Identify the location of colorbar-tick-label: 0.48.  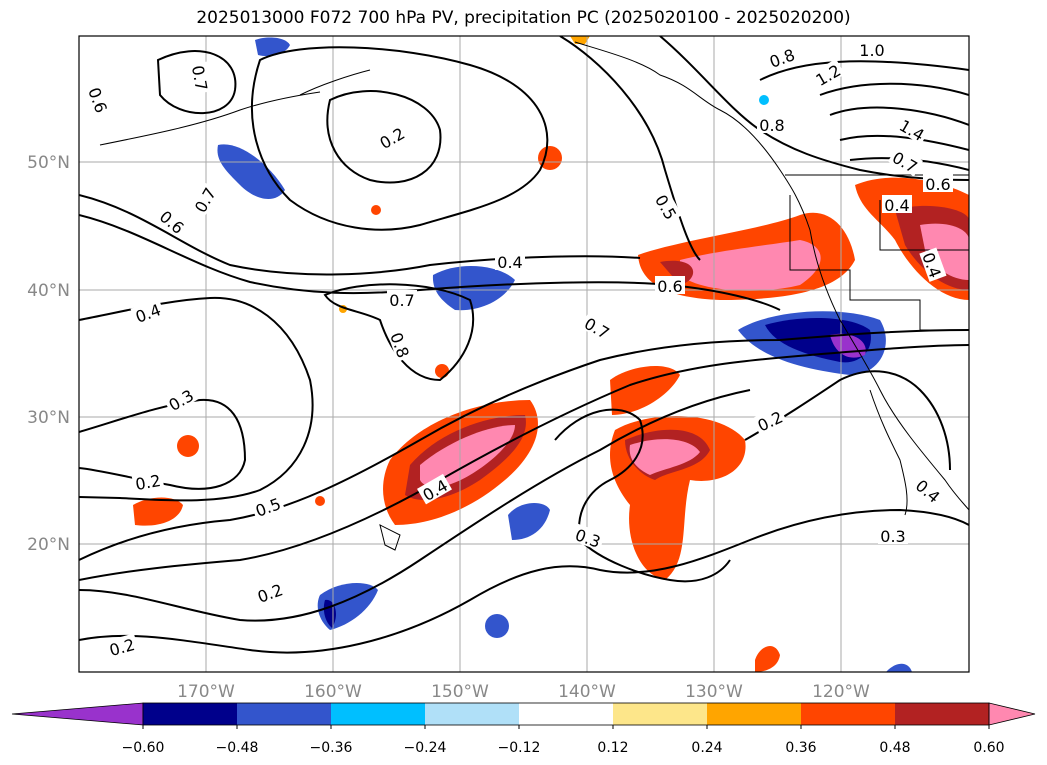
(894, 748).